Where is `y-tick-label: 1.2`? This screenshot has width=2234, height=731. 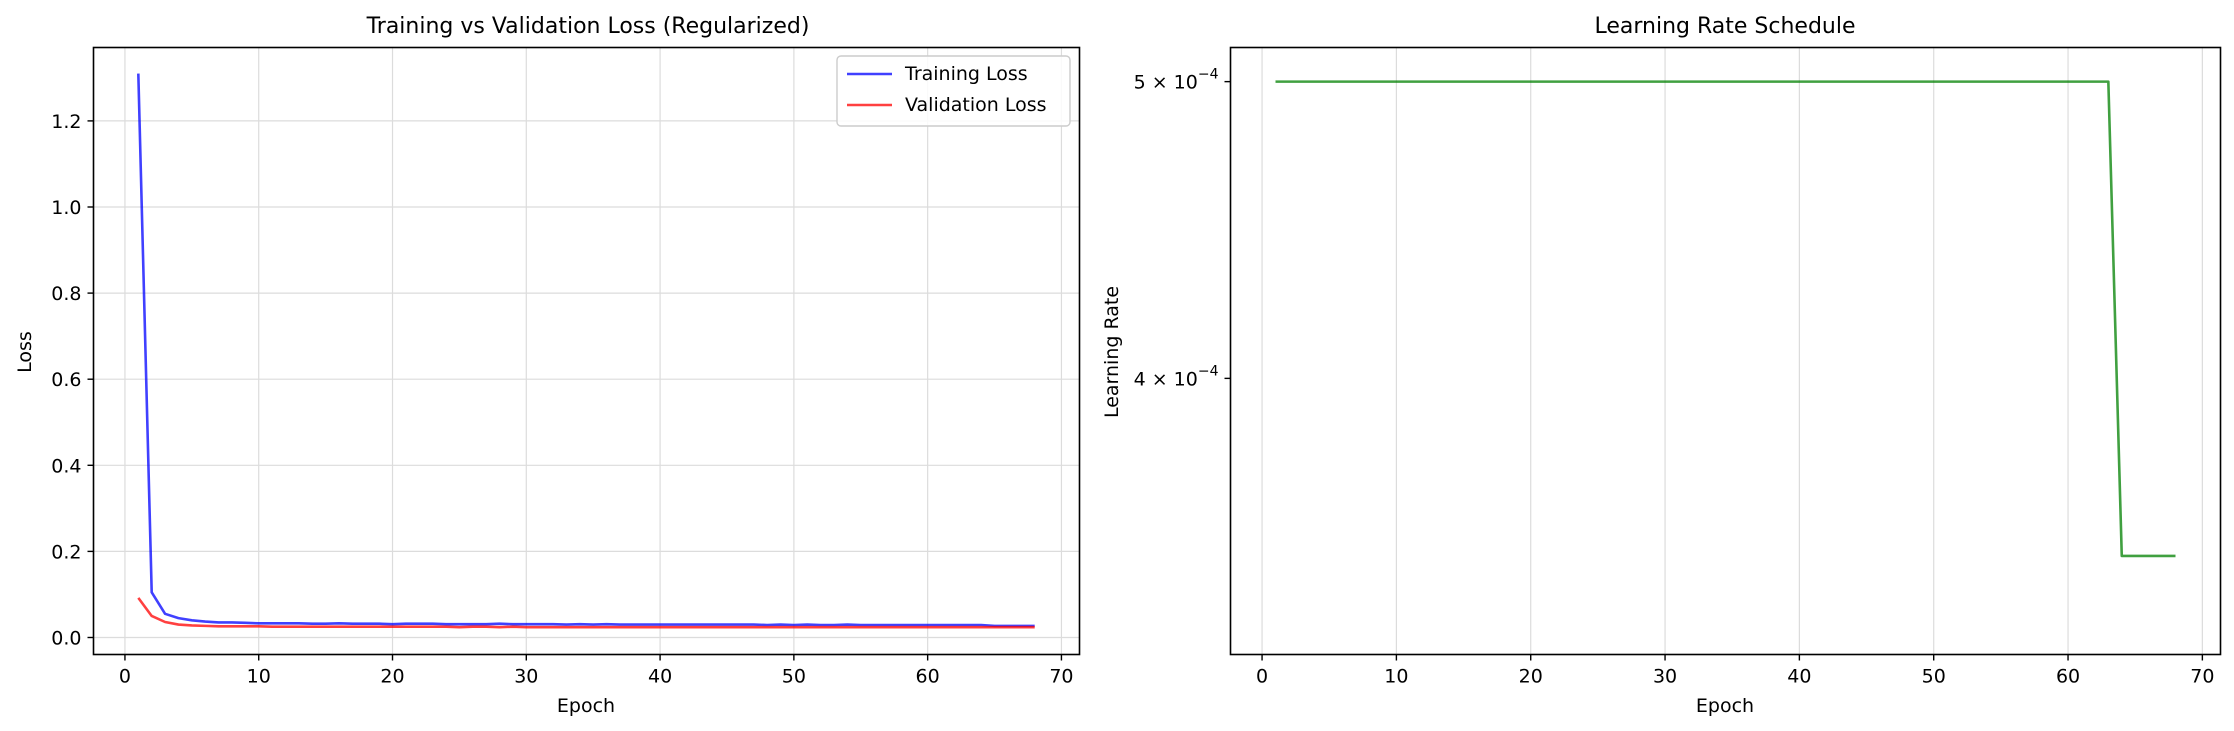 y-tick-label: 1.2 is located at coordinates (66, 122).